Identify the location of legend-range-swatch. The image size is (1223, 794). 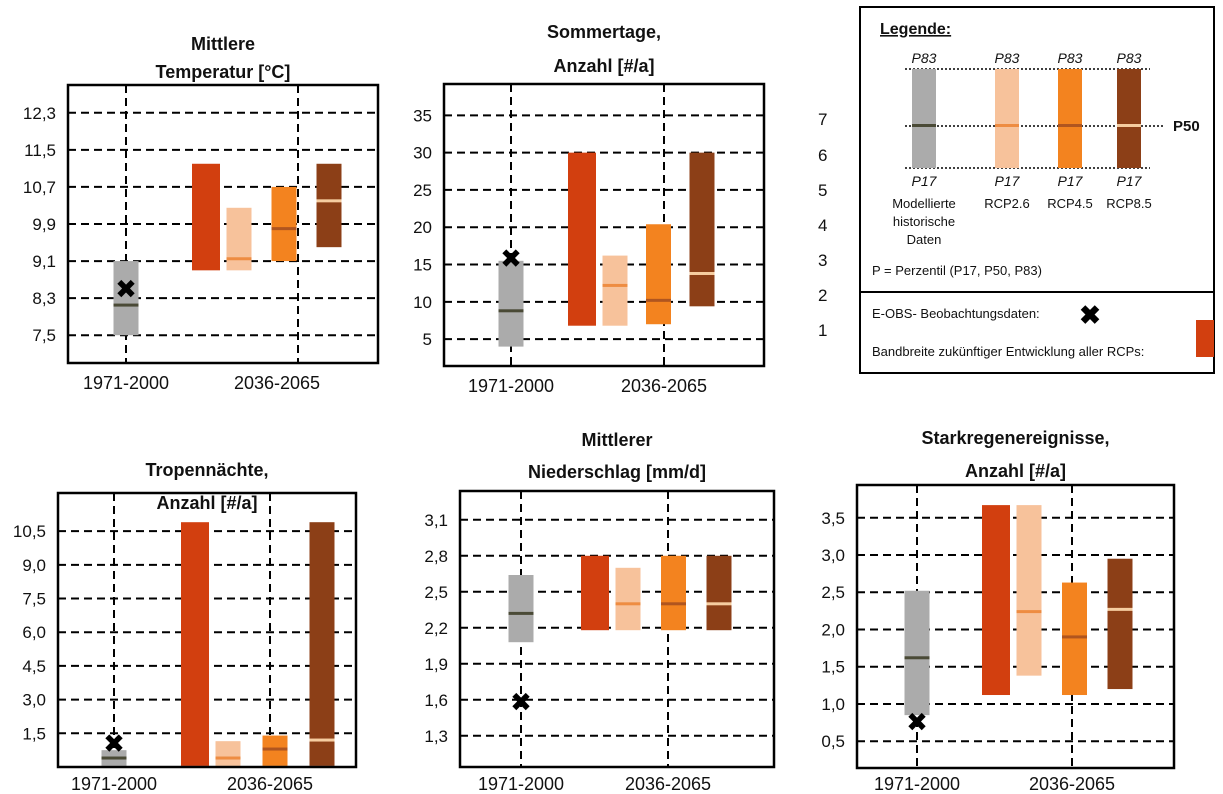
(1205, 338).